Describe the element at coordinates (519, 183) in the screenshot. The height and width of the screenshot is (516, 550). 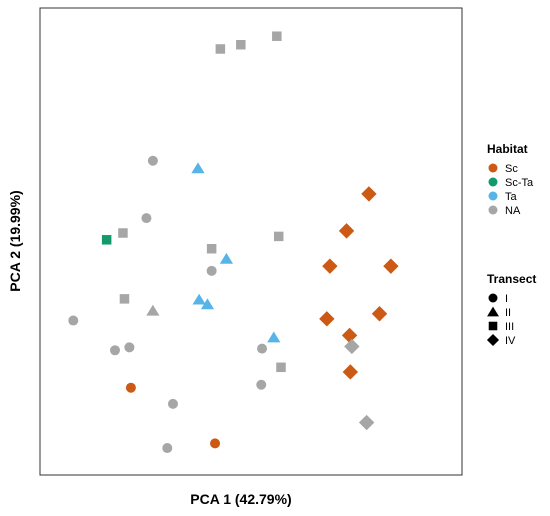
I see `legend-label: Sc-Ta` at that location.